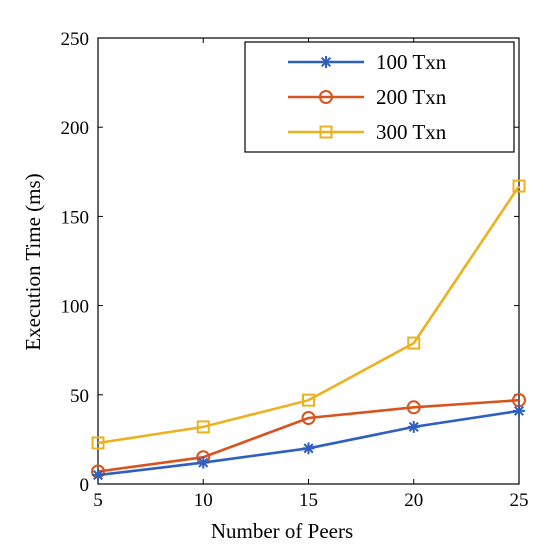 This screenshot has height=550, width=550. What do you see at coordinates (75, 217) in the screenshot?
I see `y-tick-label: 150` at bounding box center [75, 217].